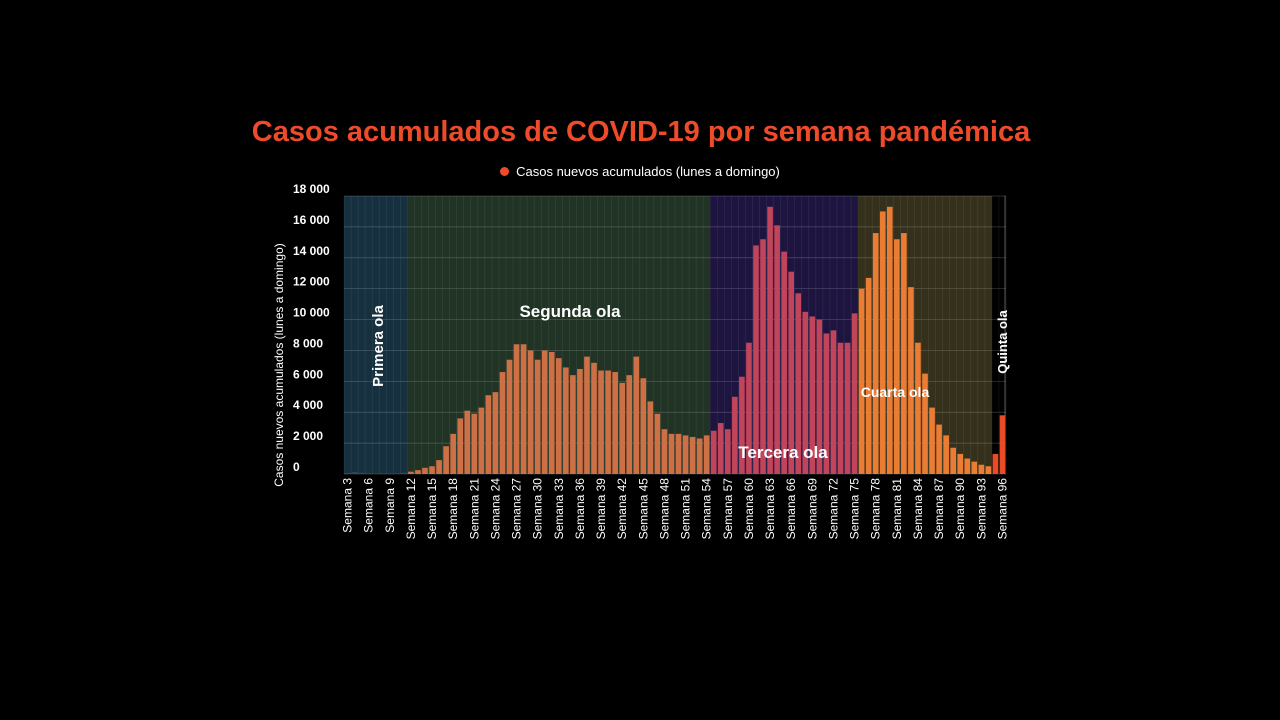 The image size is (1280, 720). What do you see at coordinates (783, 452) in the screenshot?
I see `wave-label-3: Tercera ola` at bounding box center [783, 452].